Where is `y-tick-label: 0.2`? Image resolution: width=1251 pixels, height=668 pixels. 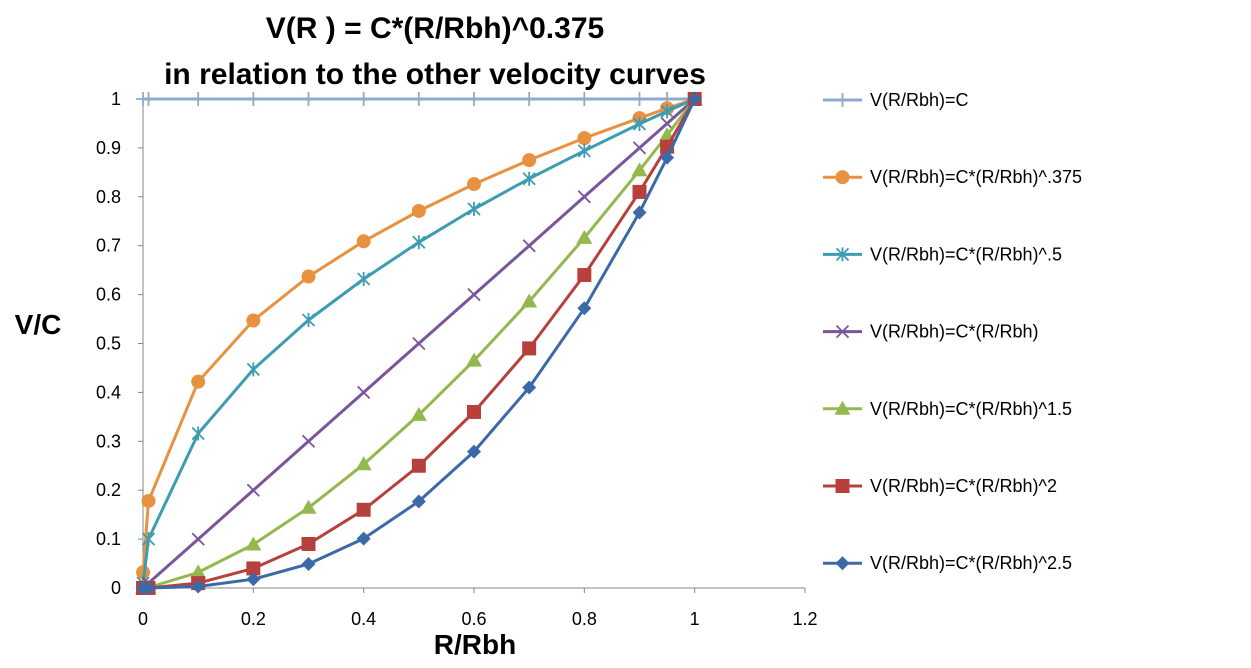 y-tick-label: 0.2 is located at coordinates (108, 490).